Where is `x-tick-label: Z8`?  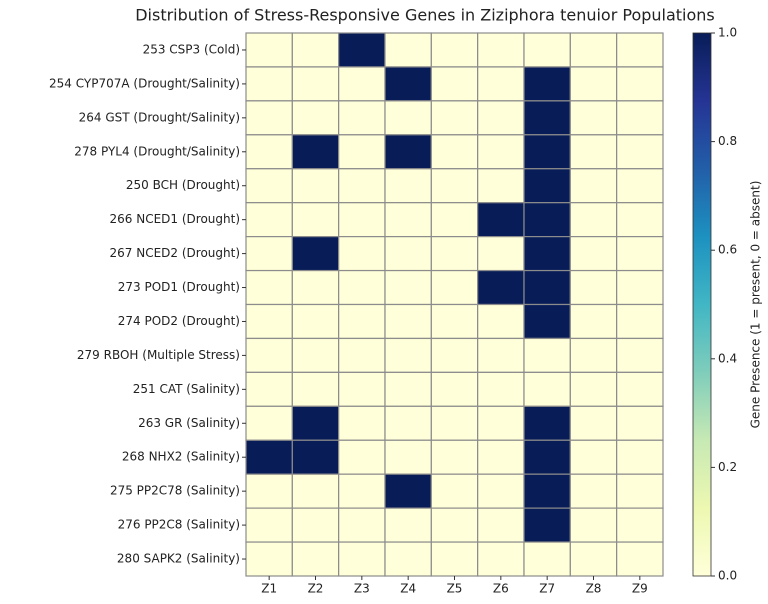
x-tick-label: Z8 is located at coordinates (594, 589).